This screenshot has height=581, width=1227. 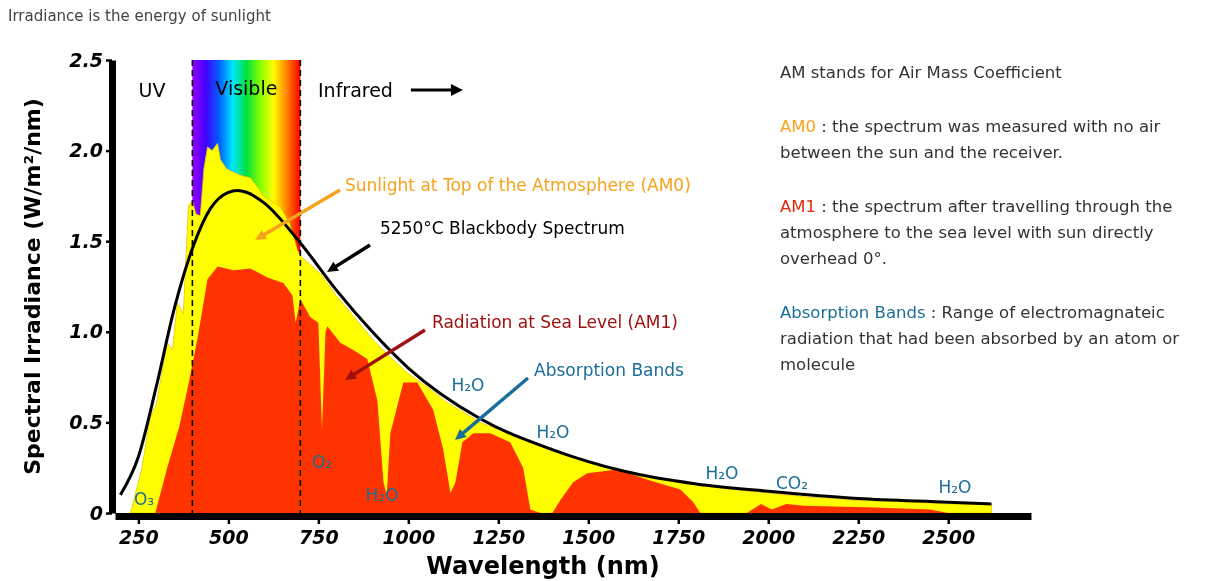 I want to click on annotation: Infrared, so click(x=355, y=89).